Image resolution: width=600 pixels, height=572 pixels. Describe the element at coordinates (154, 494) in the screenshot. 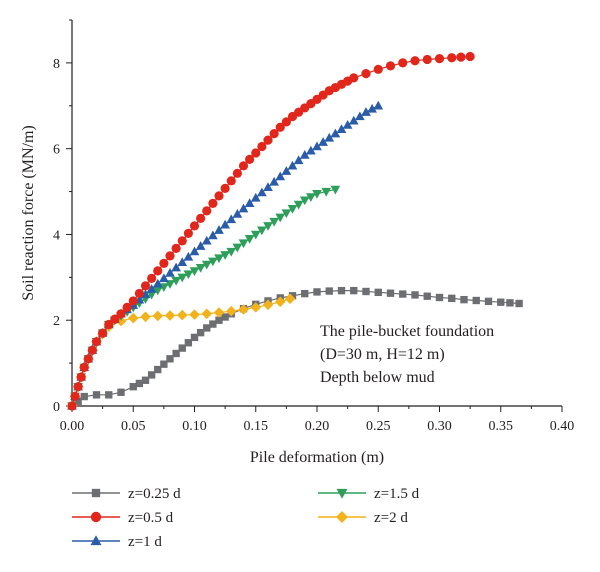

I see `legend-label: z=0.25 d` at that location.